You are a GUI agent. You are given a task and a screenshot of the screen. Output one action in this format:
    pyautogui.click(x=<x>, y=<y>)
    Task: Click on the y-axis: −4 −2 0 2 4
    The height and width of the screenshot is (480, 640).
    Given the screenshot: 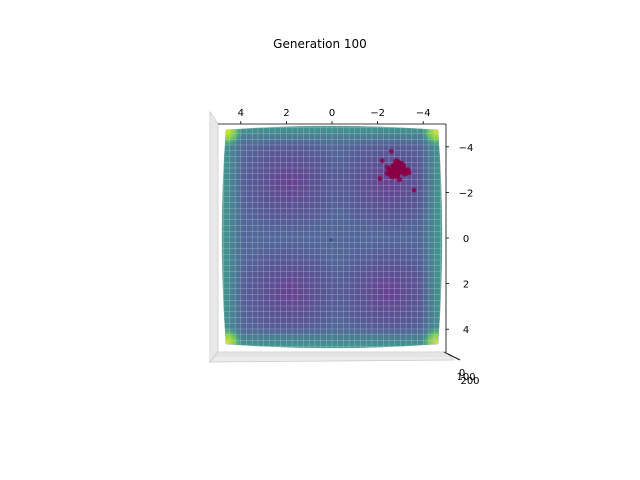 What is the action you would take?
    pyautogui.click(x=459, y=238)
    